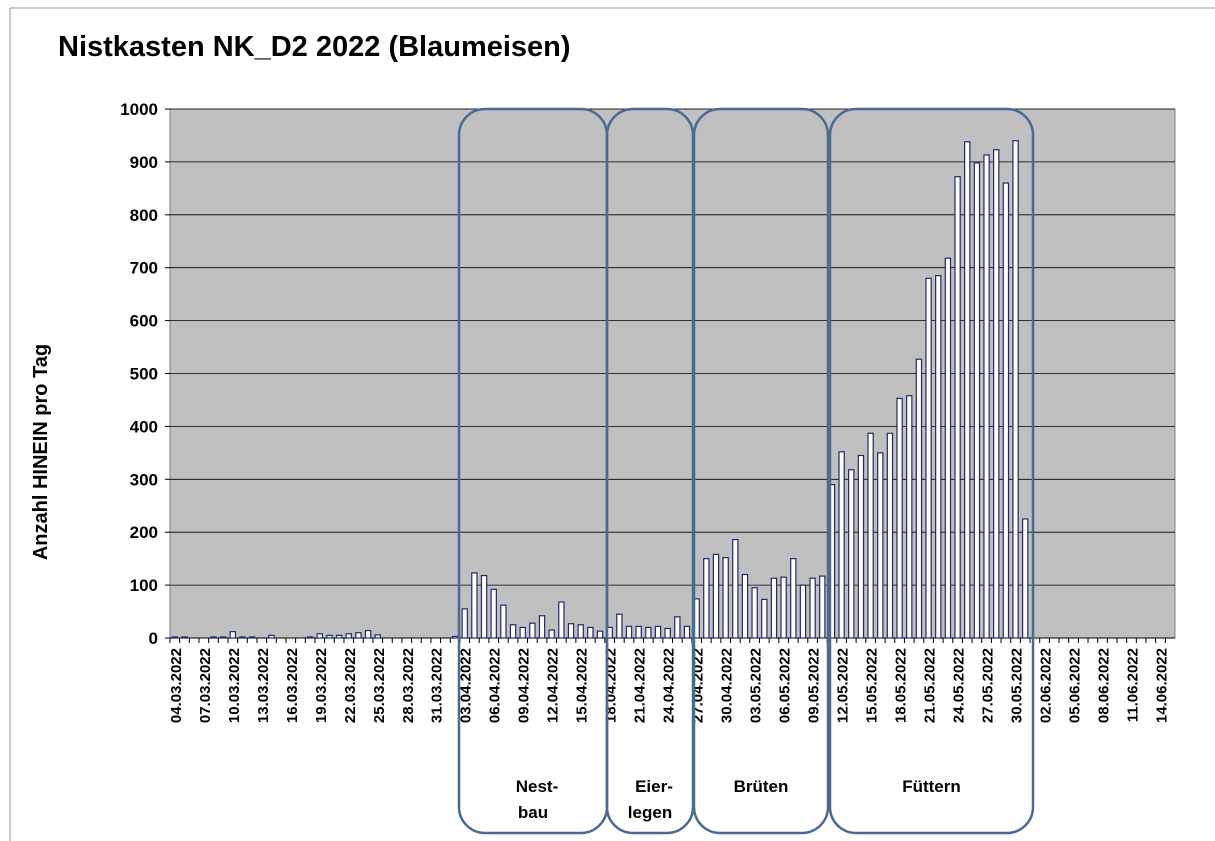 This screenshot has width=1215, height=841. I want to click on x-tick-label: 21.04.2022, so click(640, 685).